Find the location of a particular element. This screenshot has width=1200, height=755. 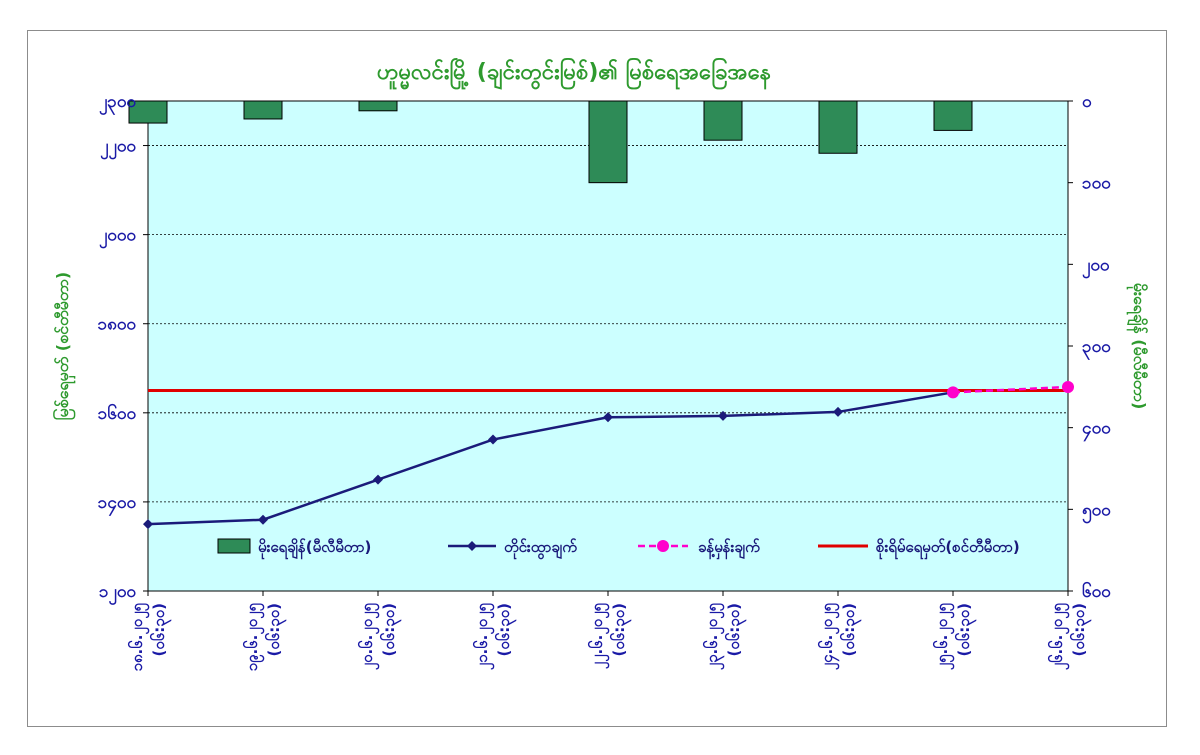

rainfall-bars is located at coordinates (550, 142).